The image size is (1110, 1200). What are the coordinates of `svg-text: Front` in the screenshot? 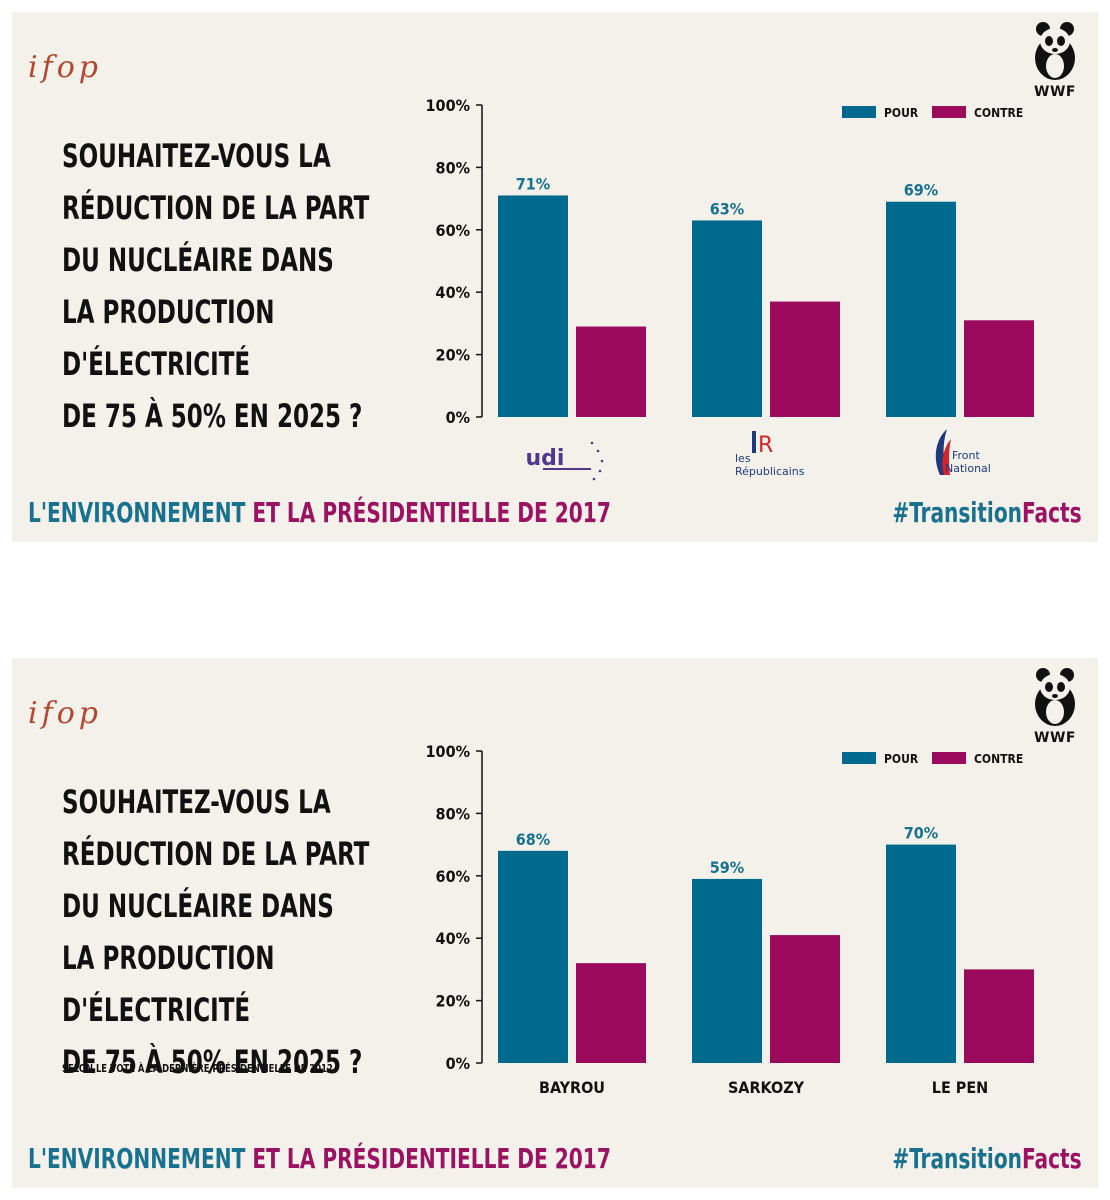 It's located at (966, 455).